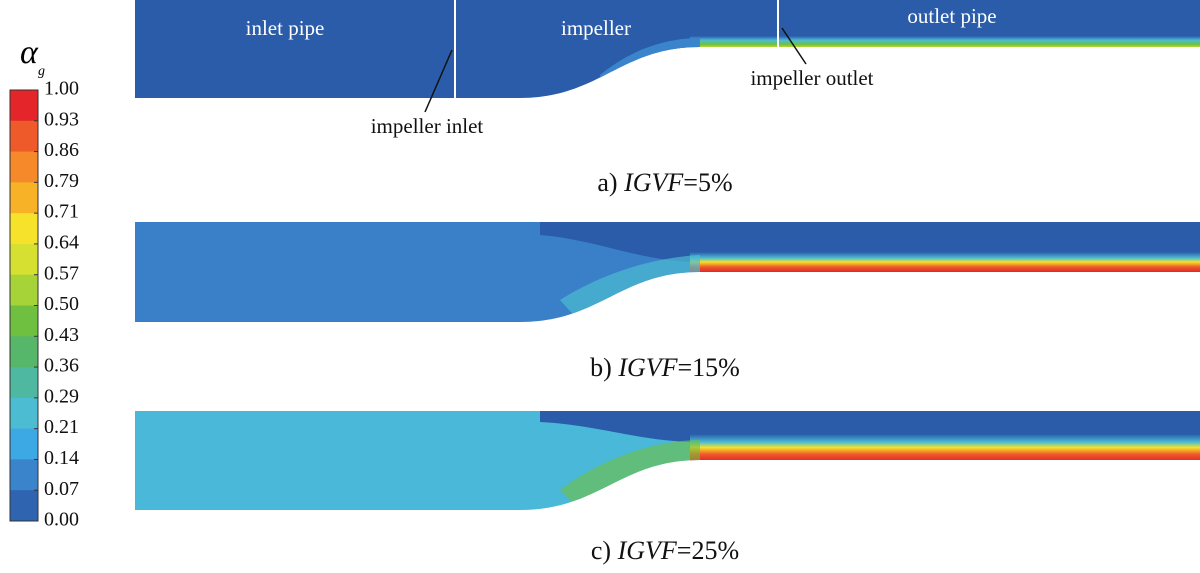  Describe the element at coordinates (707, 182) in the screenshot. I see `caption-value: =5%` at that location.